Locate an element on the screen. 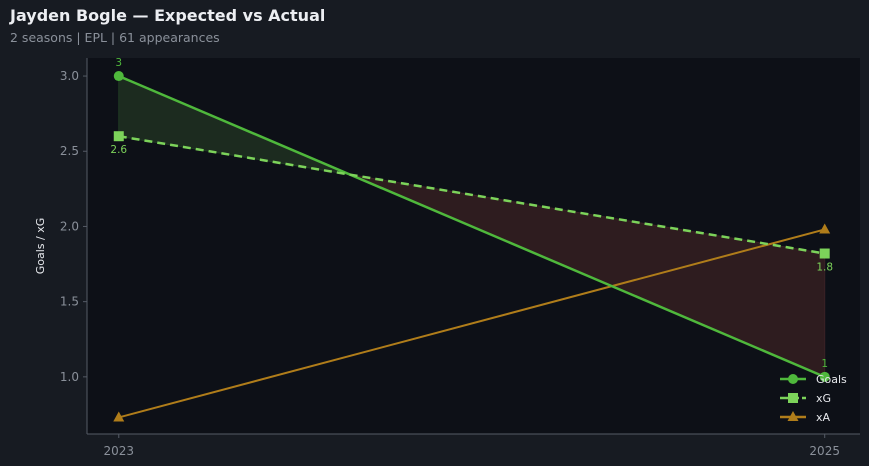  legend-xg-marker is located at coordinates (793, 398).